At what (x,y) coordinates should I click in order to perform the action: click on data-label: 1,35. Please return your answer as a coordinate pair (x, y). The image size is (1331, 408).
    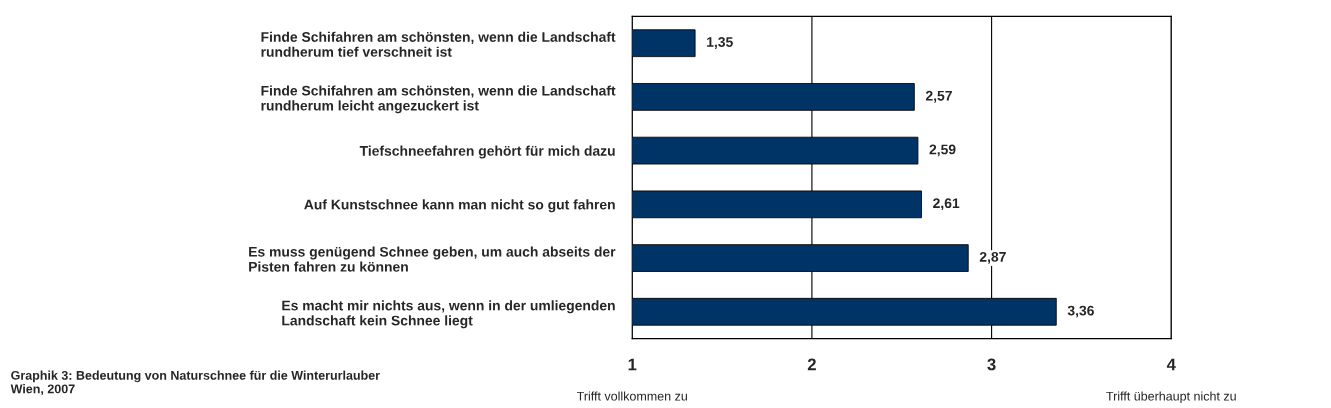
    Looking at the image, I should click on (720, 43).